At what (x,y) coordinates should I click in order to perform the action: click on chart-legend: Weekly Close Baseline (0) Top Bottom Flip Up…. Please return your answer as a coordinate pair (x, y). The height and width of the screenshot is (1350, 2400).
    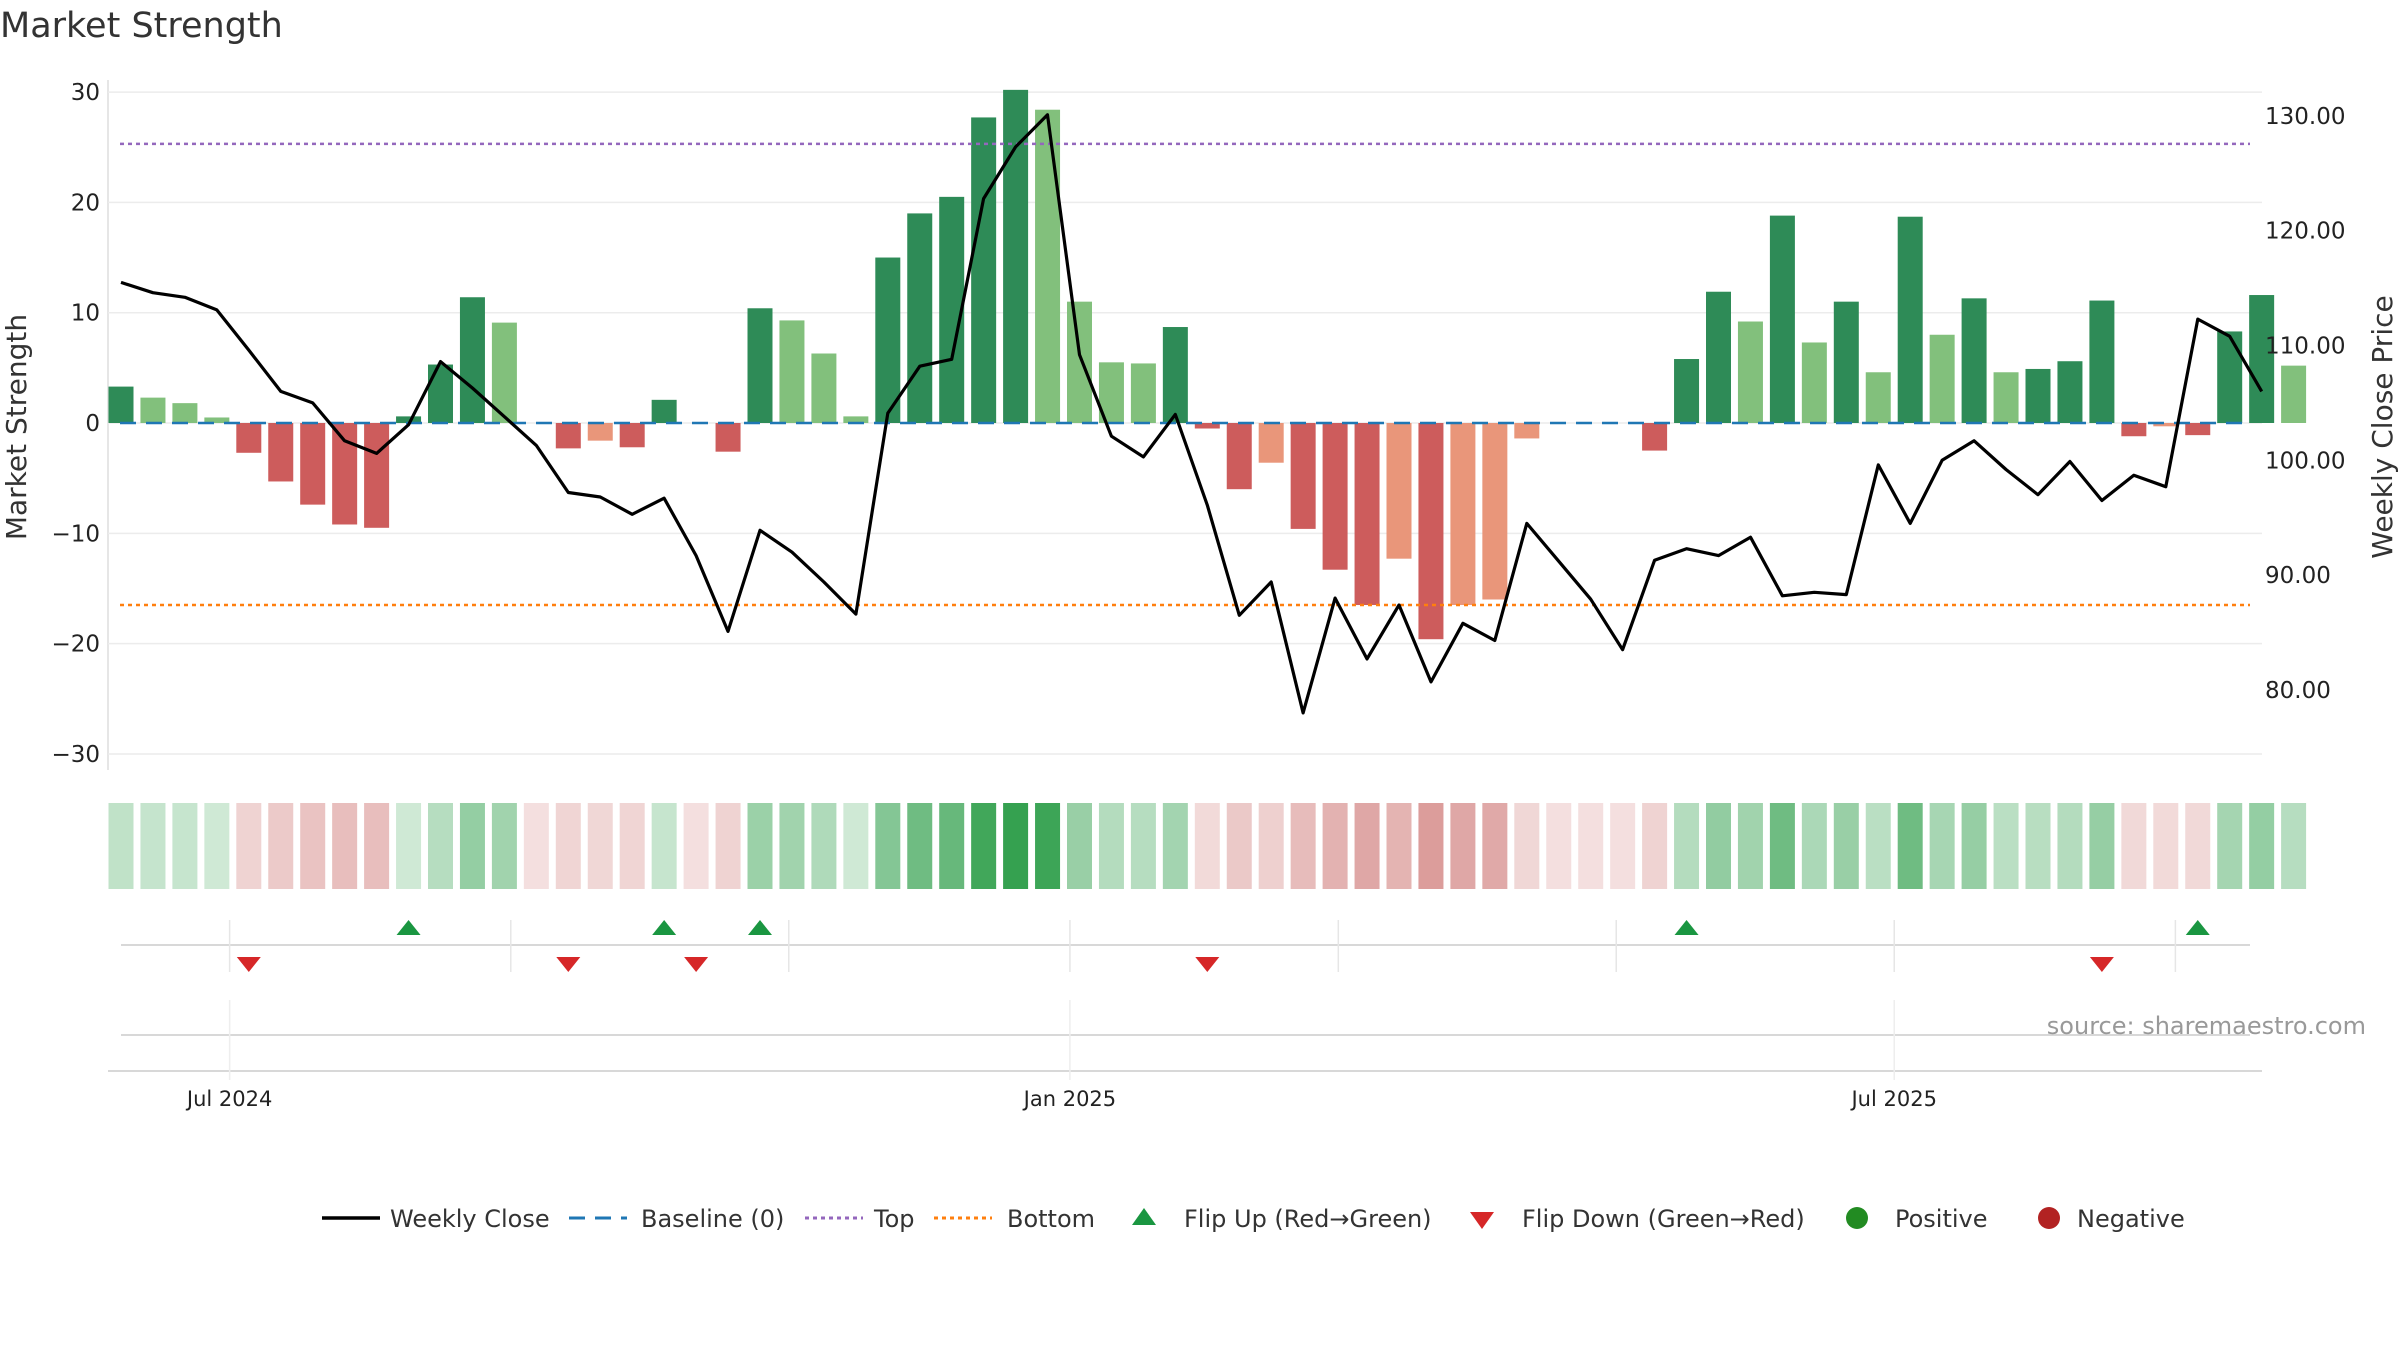
    Looking at the image, I should click on (1253, 1219).